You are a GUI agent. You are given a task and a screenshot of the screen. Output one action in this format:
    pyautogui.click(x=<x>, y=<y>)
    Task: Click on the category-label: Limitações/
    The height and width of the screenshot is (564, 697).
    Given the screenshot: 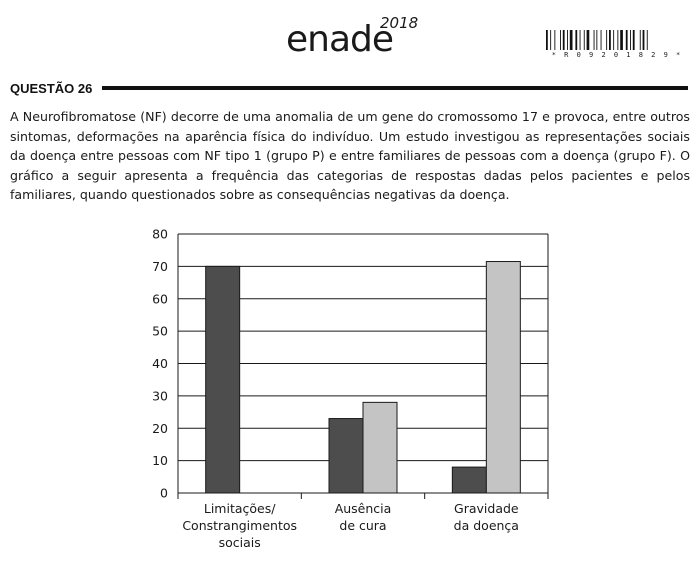 What is the action you would take?
    pyautogui.click(x=240, y=508)
    